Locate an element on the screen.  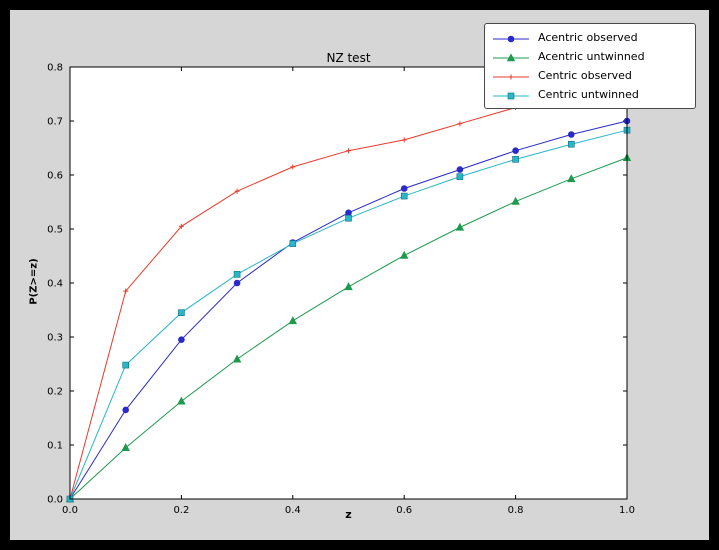
legend-item: Centric untwinned is located at coordinates (589, 94).